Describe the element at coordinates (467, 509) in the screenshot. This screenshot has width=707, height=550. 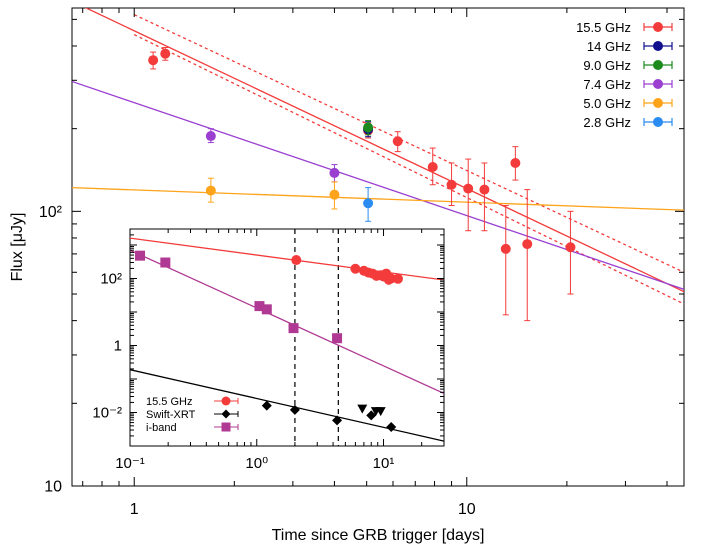
I see `x-tick-label: 10` at that location.